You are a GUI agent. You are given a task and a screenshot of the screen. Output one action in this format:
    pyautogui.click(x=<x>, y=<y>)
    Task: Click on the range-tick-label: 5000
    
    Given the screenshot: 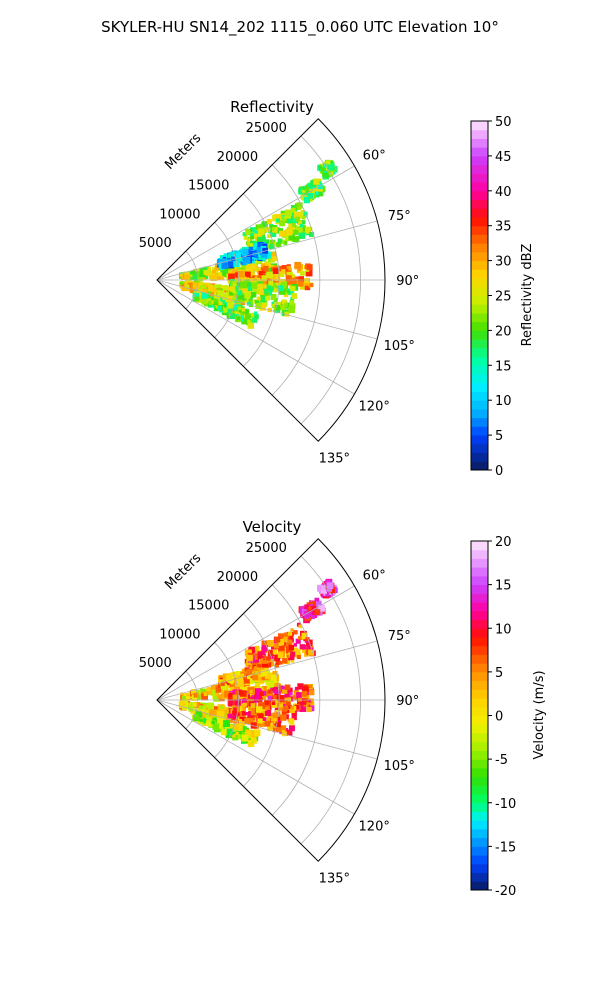 What is the action you would take?
    pyautogui.click(x=155, y=243)
    